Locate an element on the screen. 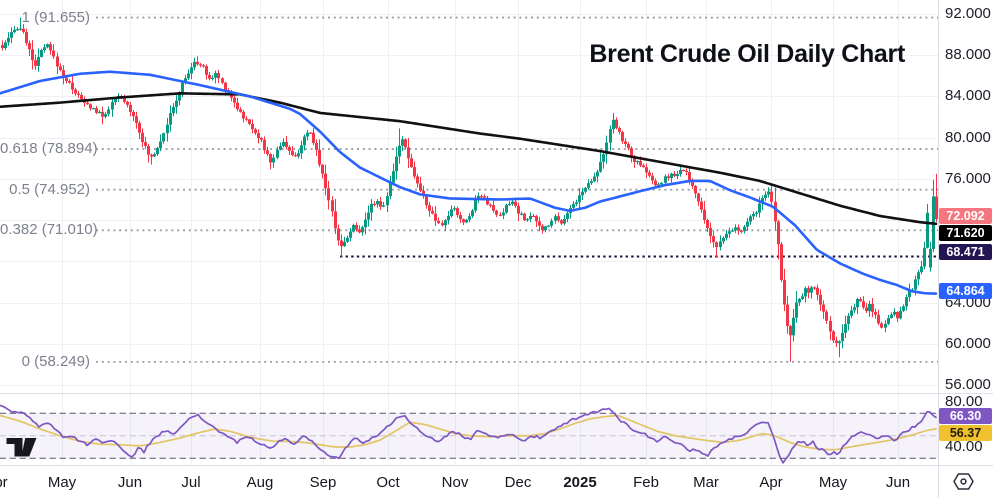 The width and height of the screenshot is (993, 498). fib-level-label-1: 0.618 (78.894) is located at coordinates (49, 149).